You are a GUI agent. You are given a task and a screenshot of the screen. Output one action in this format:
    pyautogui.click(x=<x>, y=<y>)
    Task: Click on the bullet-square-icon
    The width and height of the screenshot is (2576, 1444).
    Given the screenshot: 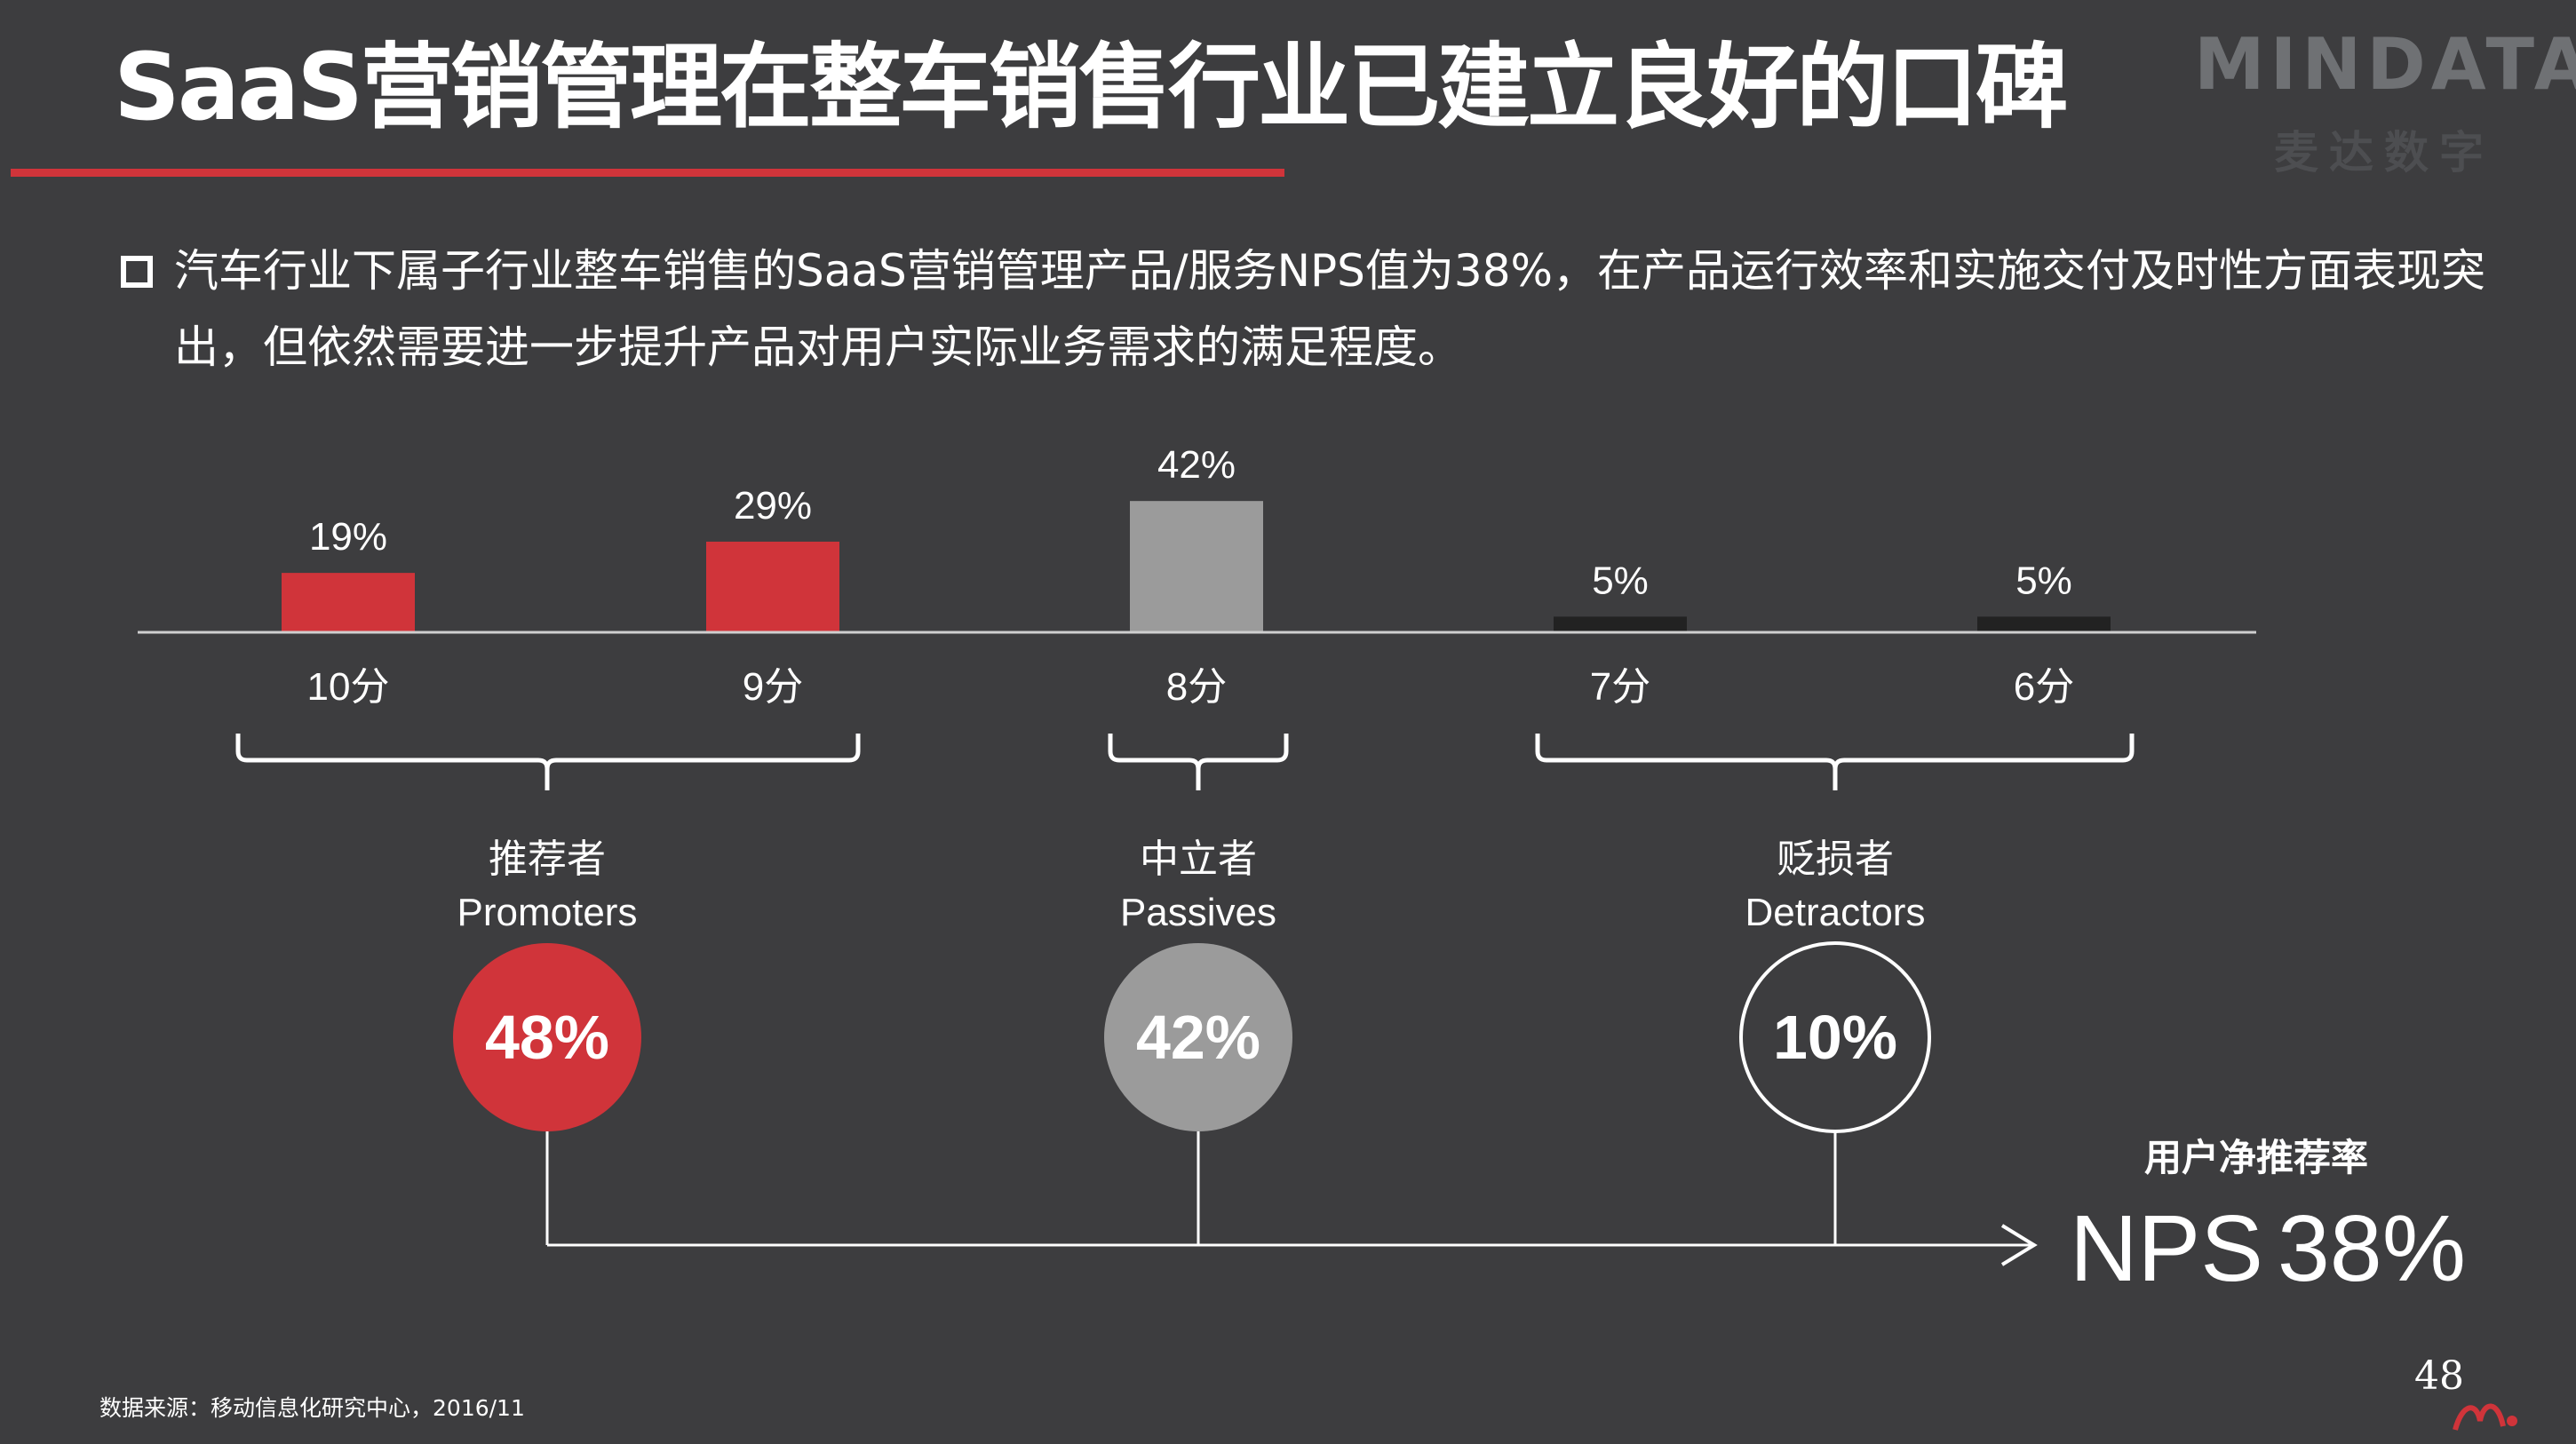 What is the action you would take?
    pyautogui.click(x=137, y=272)
    